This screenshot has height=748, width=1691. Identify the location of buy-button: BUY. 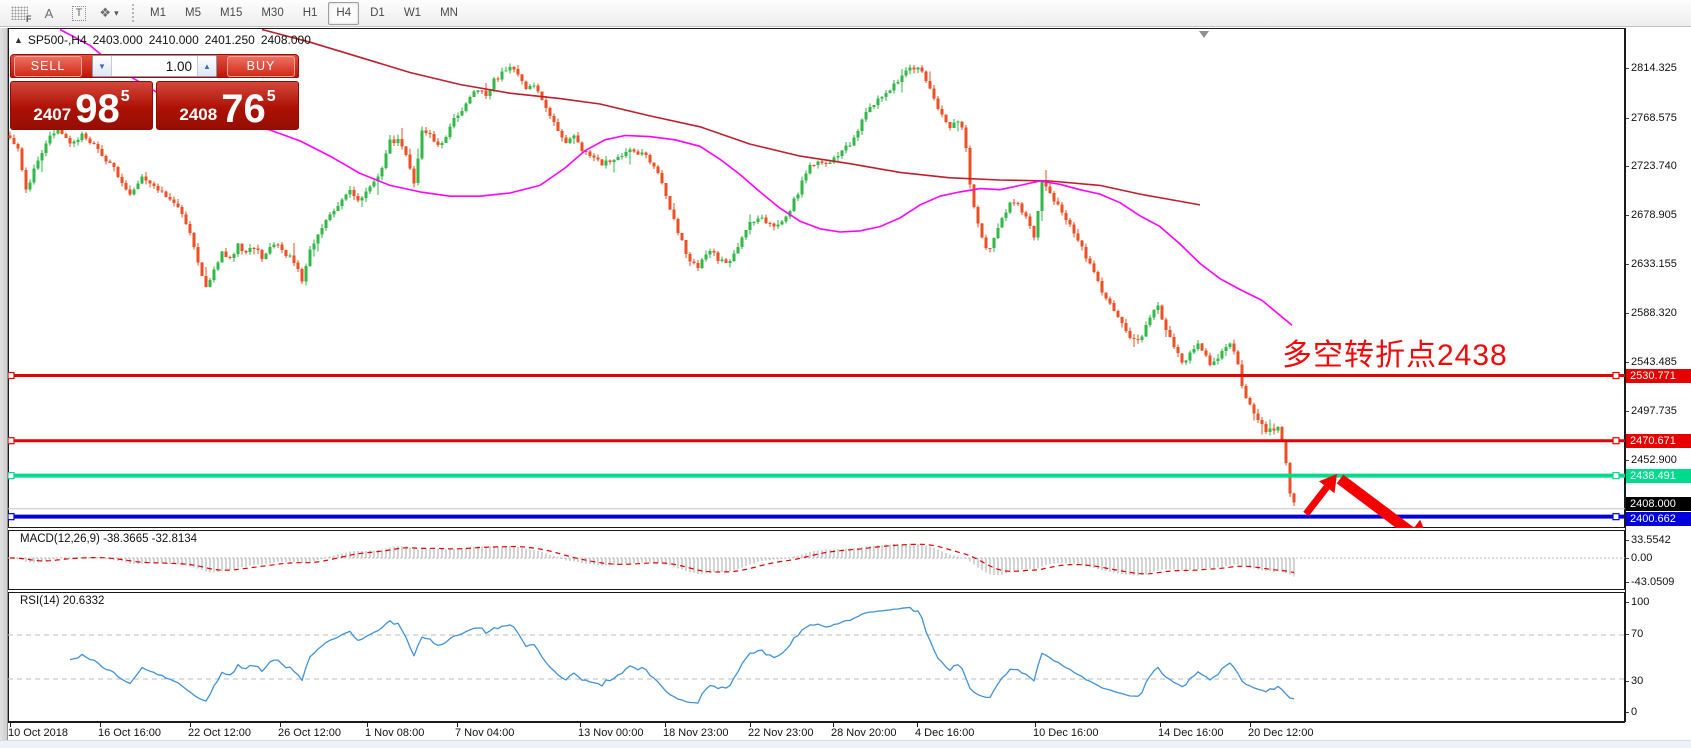
(261, 66).